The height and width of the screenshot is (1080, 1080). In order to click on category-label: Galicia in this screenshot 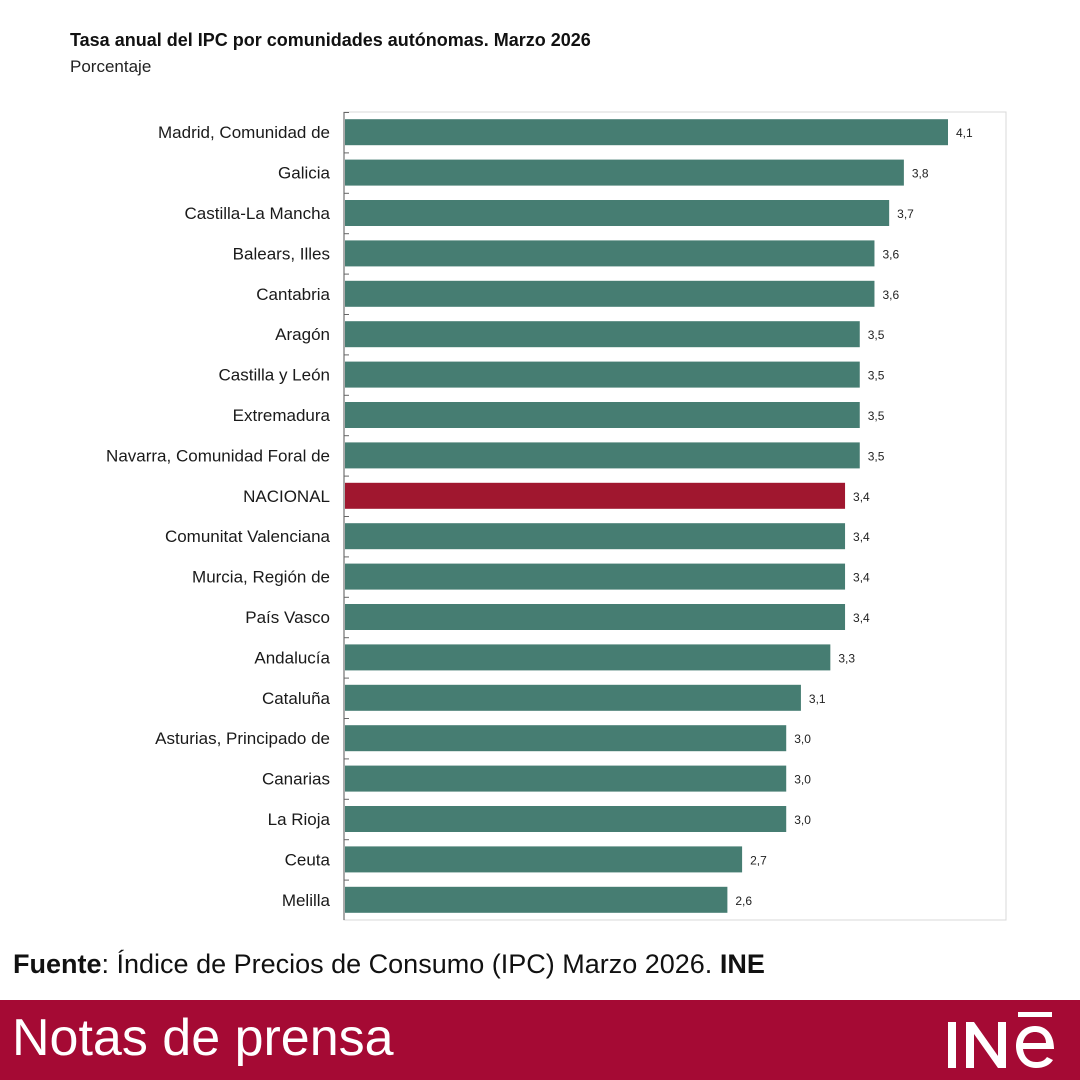, I will do `click(304, 173)`.